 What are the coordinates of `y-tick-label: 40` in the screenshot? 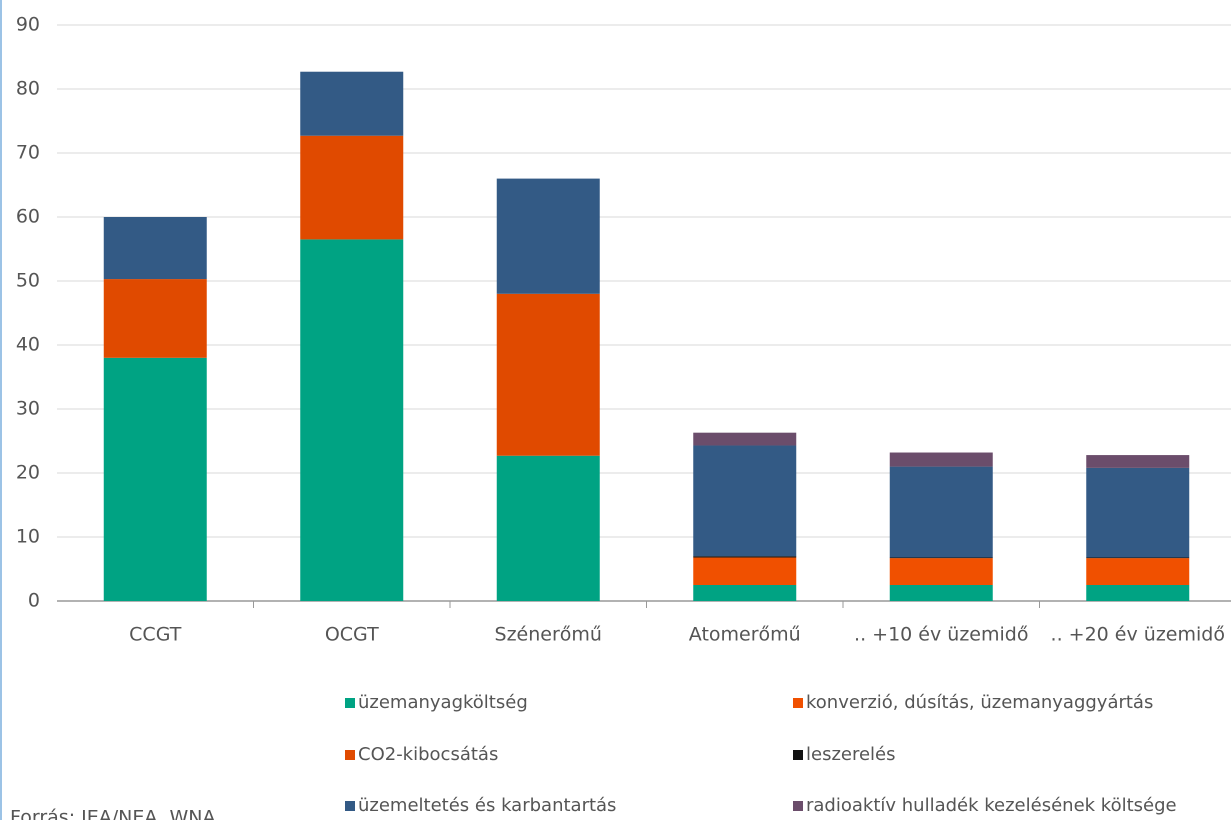 It's located at (28, 345).